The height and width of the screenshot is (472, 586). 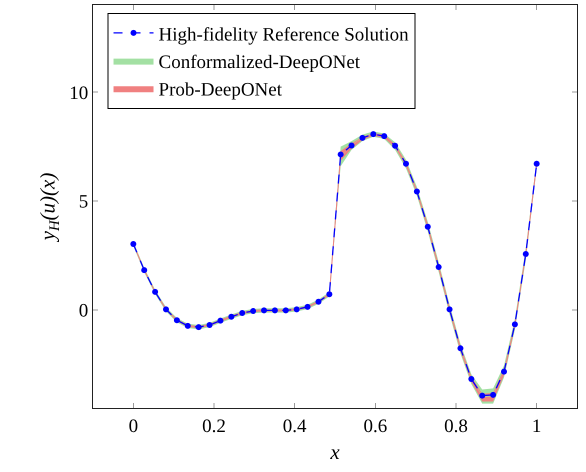 What do you see at coordinates (78, 93) in the screenshot?
I see `y-tick-label: 10` at bounding box center [78, 93].